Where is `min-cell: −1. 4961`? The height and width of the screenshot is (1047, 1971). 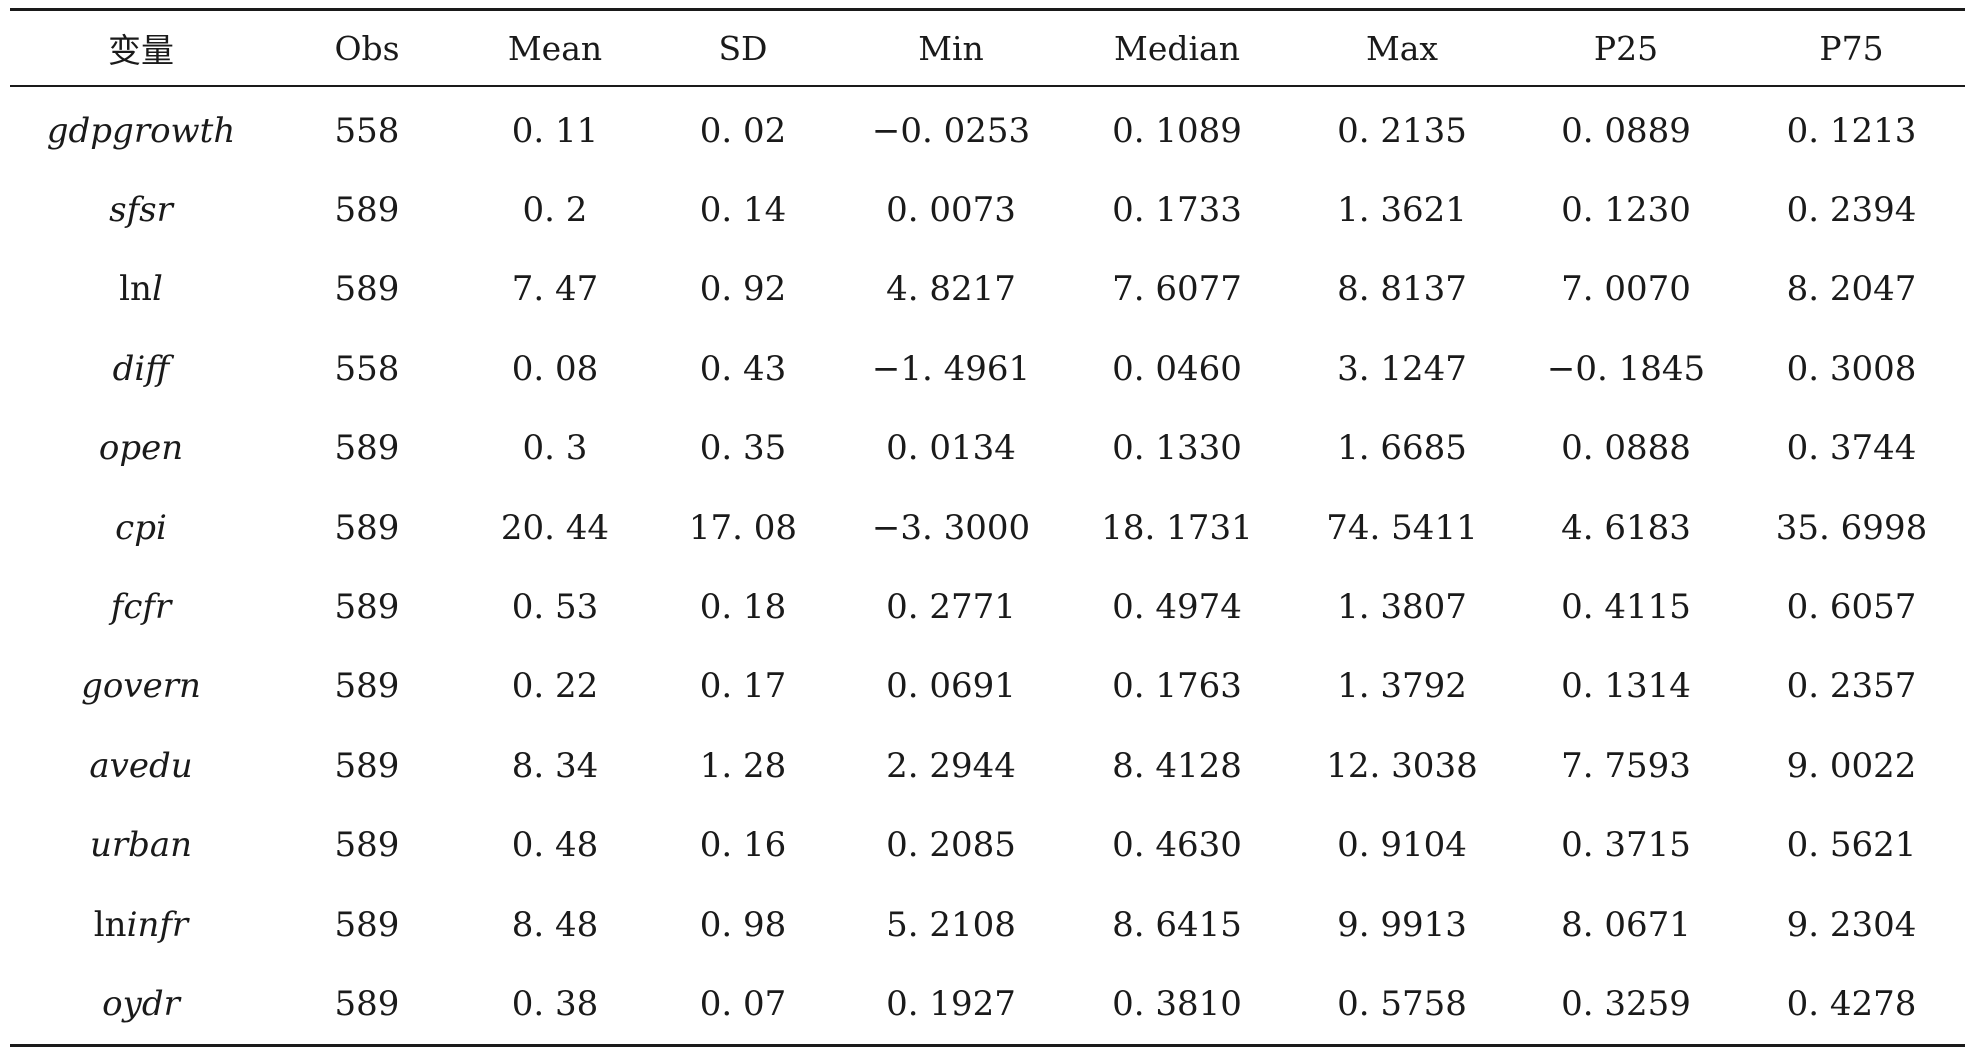 min-cell: −1. 4961 is located at coordinates (951, 368).